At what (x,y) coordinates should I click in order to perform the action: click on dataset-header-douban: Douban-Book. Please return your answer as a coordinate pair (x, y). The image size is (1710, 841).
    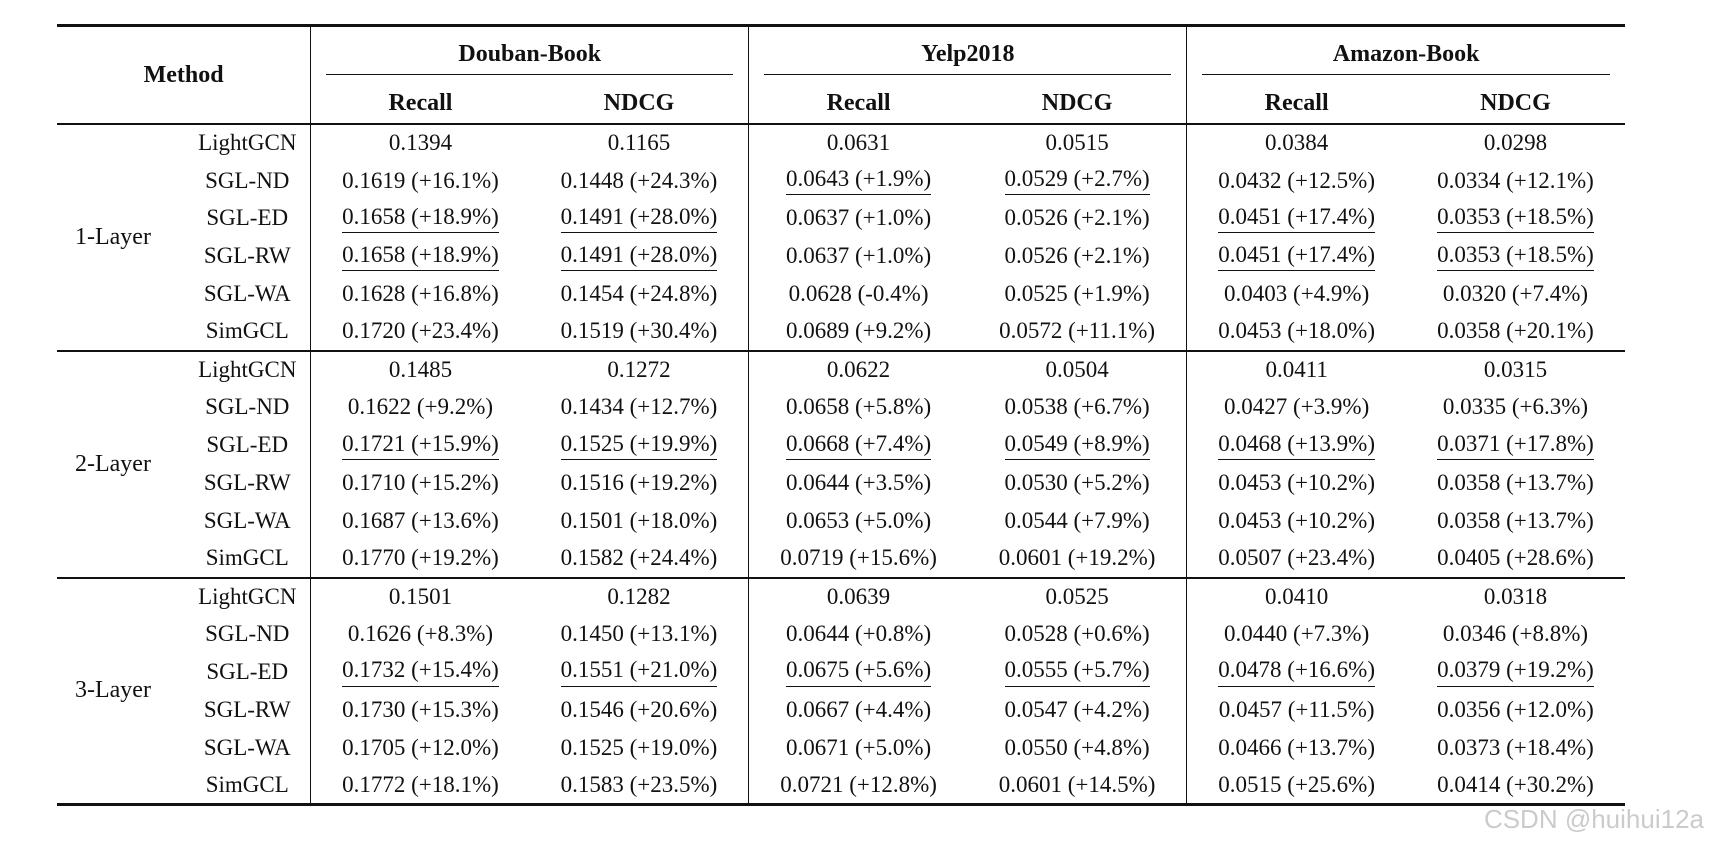
    Looking at the image, I should click on (529, 54).